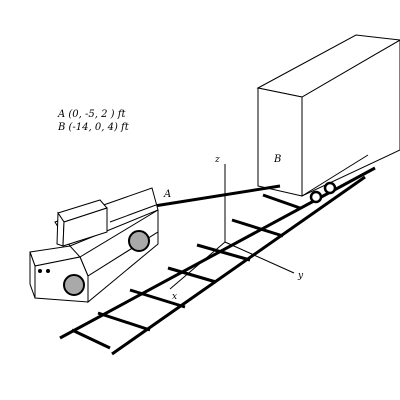 The image size is (400, 400). What do you see at coordinates (259, 257) in the screenshot?
I see `y-axis` at bounding box center [259, 257].